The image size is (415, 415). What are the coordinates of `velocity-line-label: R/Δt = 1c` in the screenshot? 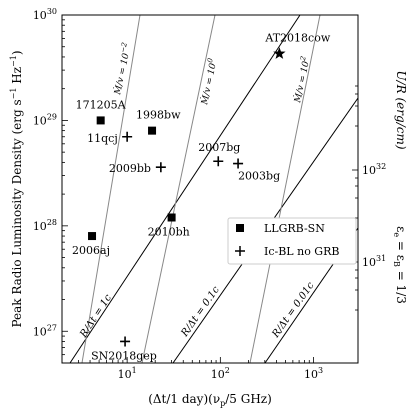 It's located at (96, 316).